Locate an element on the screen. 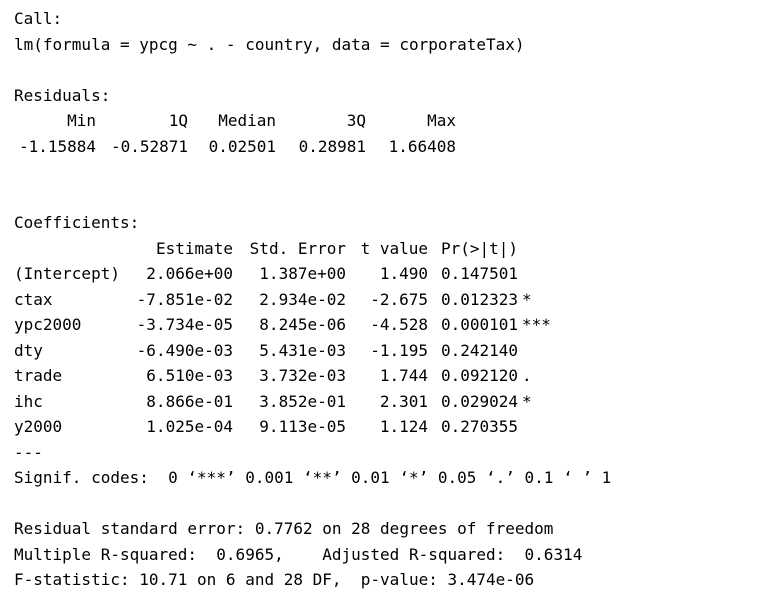  col-header-t-value: t value is located at coordinates (394, 248).